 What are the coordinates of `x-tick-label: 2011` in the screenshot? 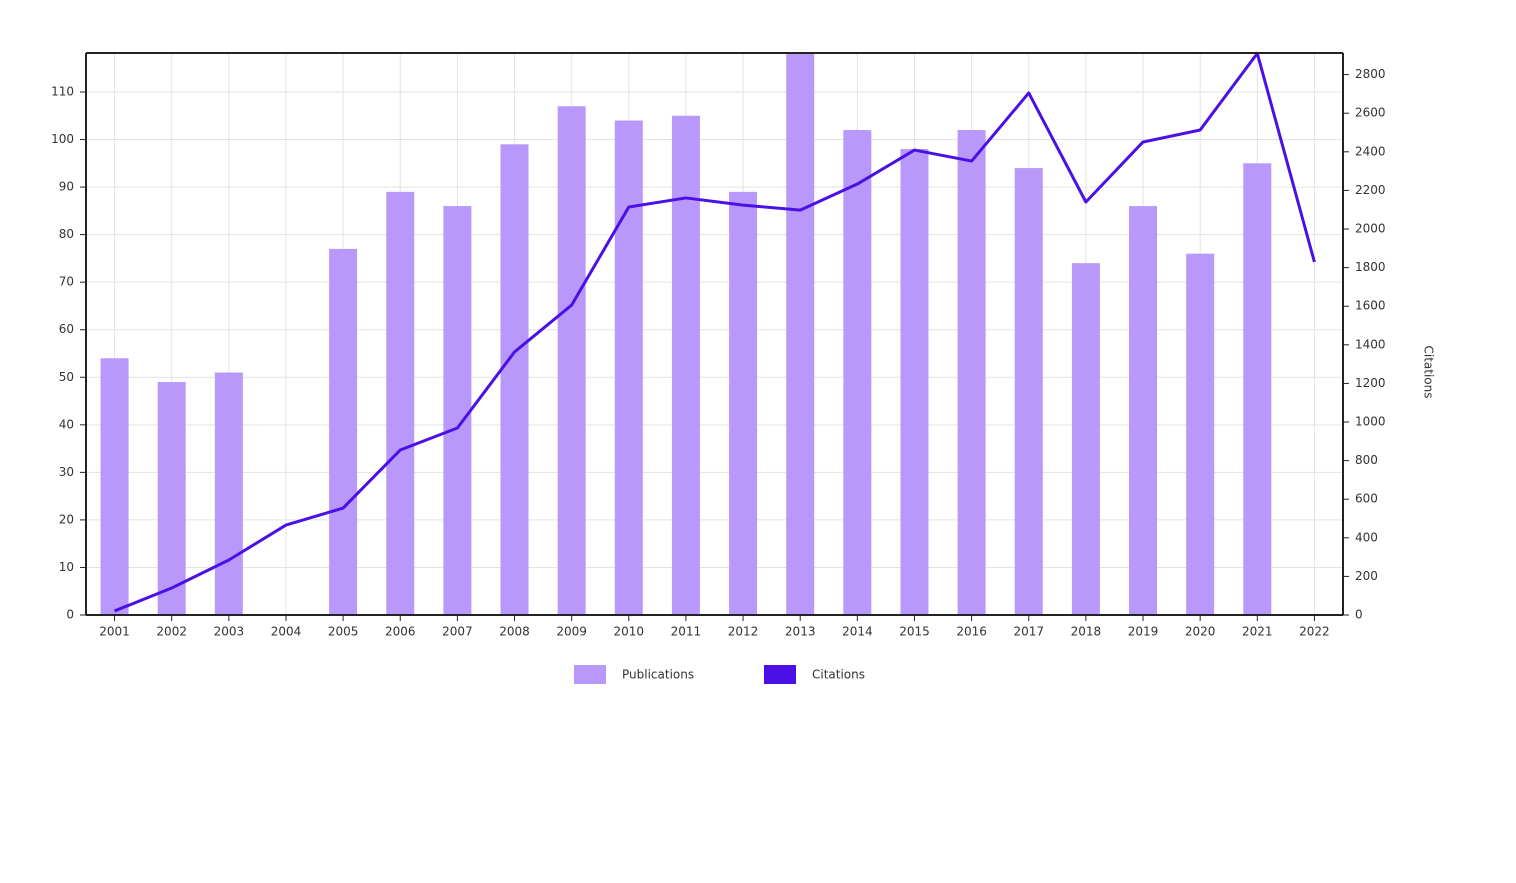 It's located at (686, 632).